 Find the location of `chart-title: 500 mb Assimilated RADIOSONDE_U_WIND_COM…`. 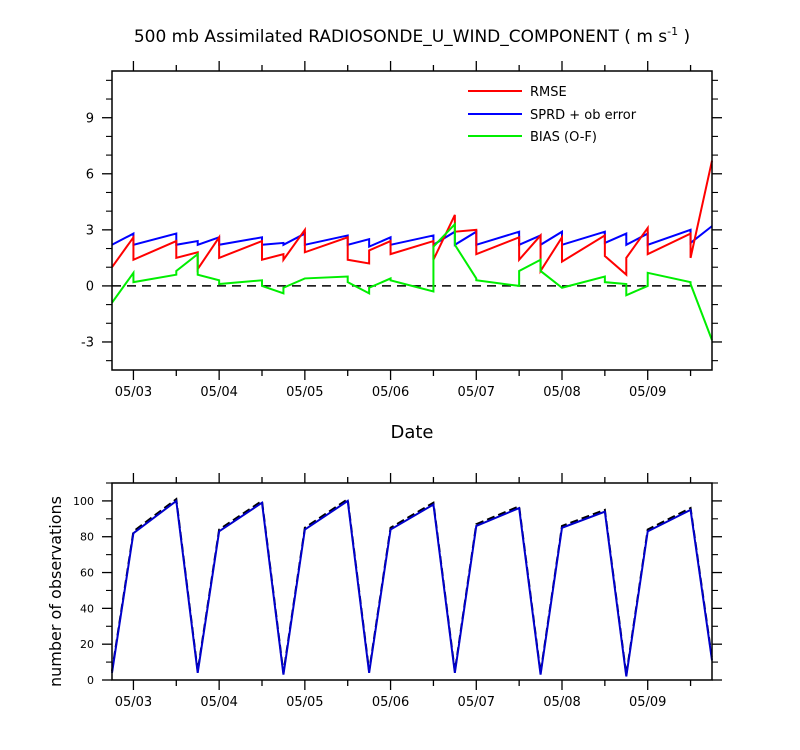

chart-title: 500 mb Assimilated RADIOSONDE_U_WIND_COM… is located at coordinates (412, 36).